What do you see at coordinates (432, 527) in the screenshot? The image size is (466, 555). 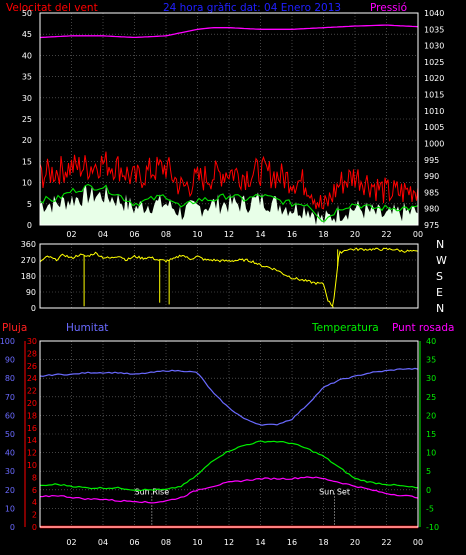 I see `temperature-tick-label: -10` at bounding box center [432, 527].